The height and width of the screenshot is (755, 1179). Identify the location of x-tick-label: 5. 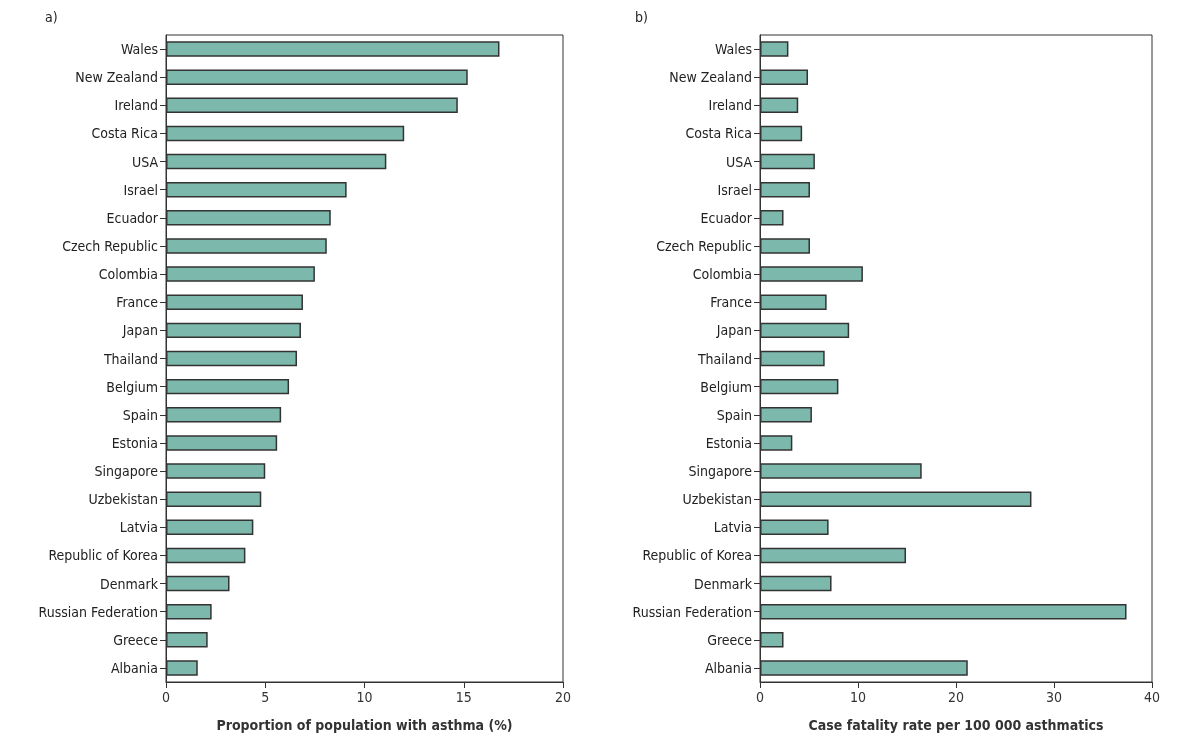
(265, 697).